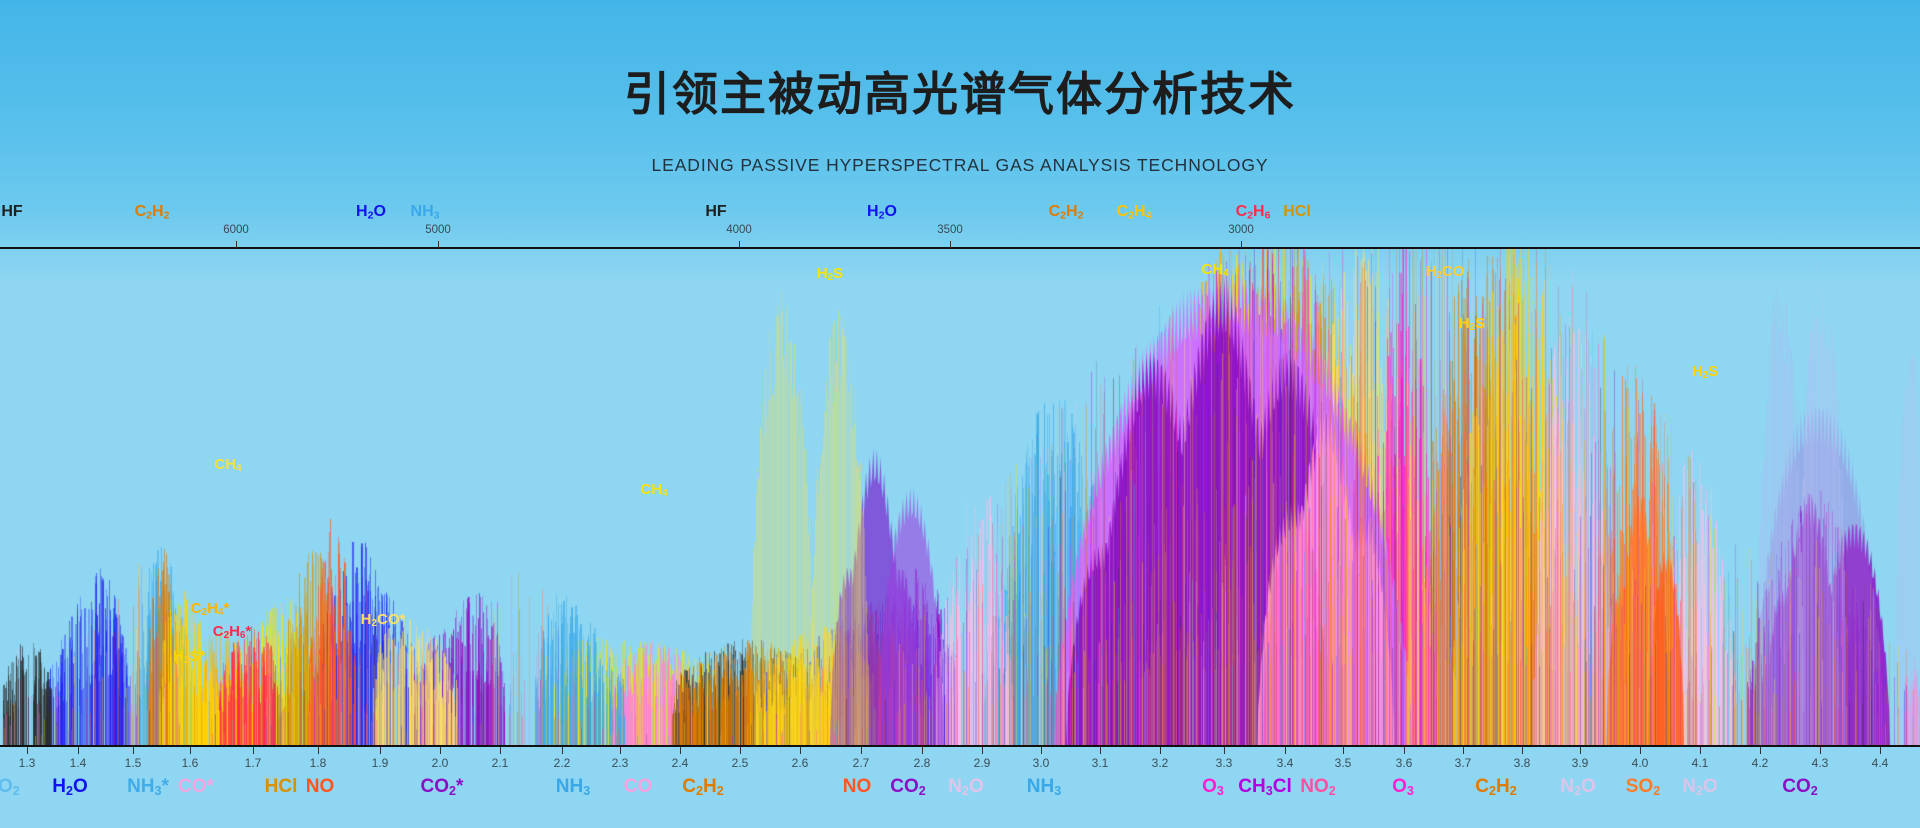  Describe the element at coordinates (800, 763) in the screenshot. I see `bottom-axis-tick-label: 2.6` at that location.